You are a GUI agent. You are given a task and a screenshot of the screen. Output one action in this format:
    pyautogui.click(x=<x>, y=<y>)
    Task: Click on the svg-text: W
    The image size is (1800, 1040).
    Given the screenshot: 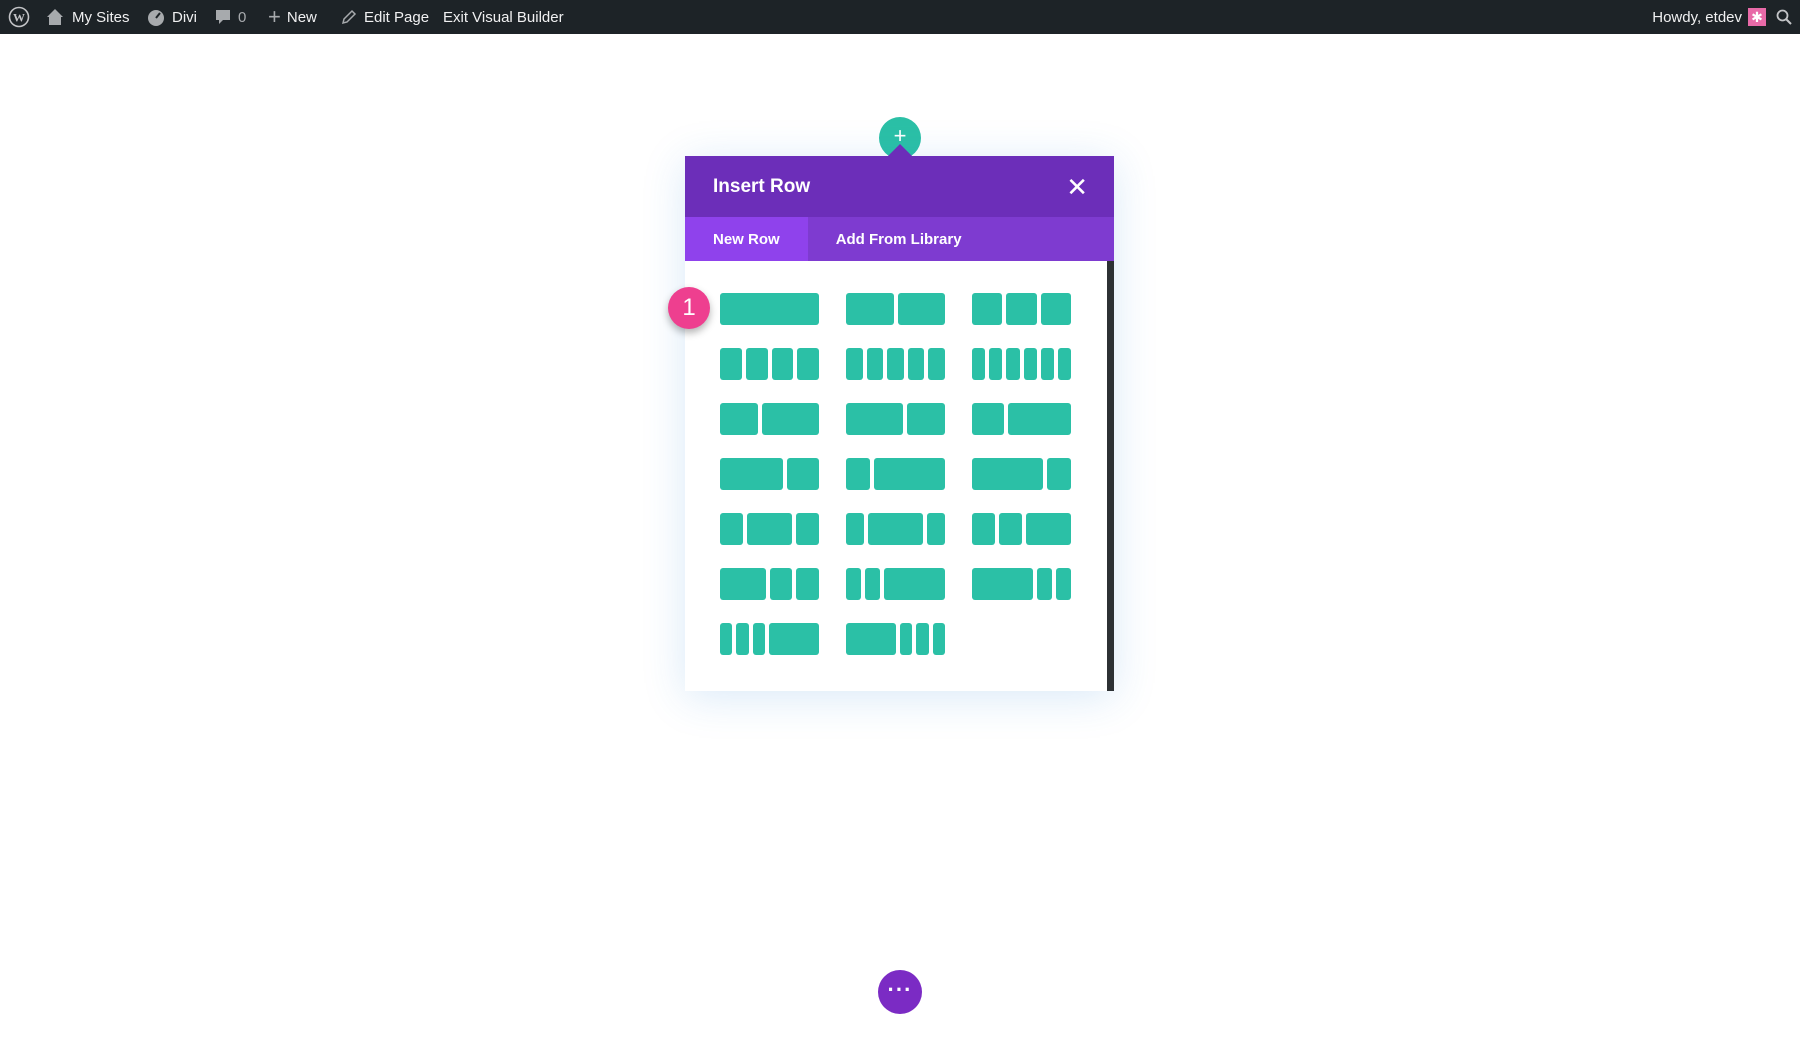 What is the action you would take?
    pyautogui.click(x=19, y=18)
    